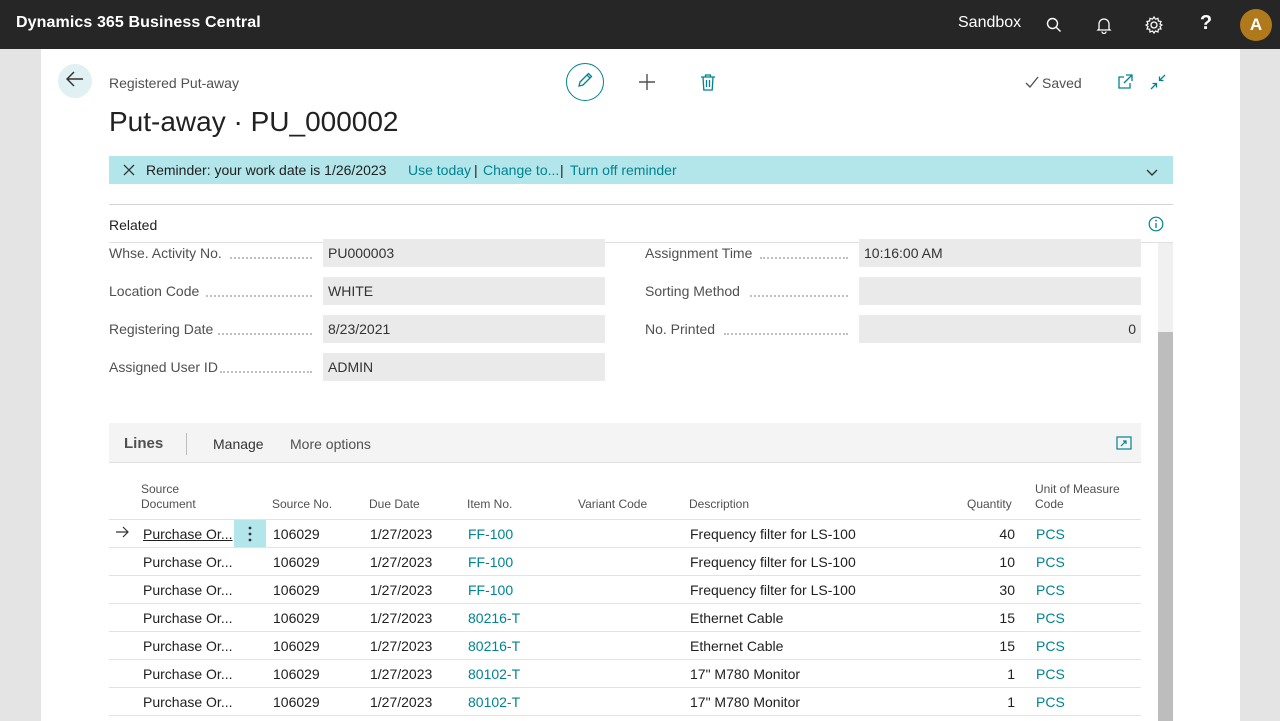  I want to click on quantity-cell: 10, so click(1007, 562).